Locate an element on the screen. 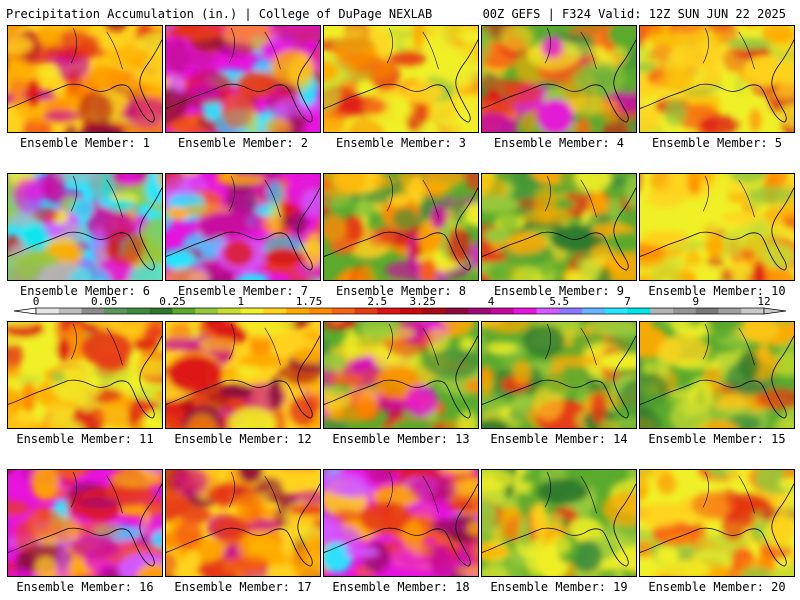  colorbar-tick-label: 7 is located at coordinates (627, 302).